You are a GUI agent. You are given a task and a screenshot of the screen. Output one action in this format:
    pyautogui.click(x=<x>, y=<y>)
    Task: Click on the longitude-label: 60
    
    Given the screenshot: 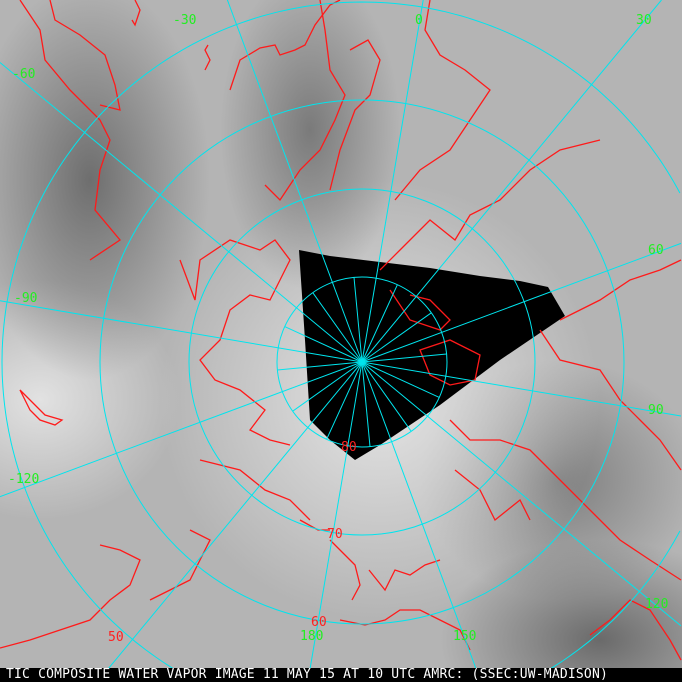 What is the action you would take?
    pyautogui.click(x=656, y=250)
    